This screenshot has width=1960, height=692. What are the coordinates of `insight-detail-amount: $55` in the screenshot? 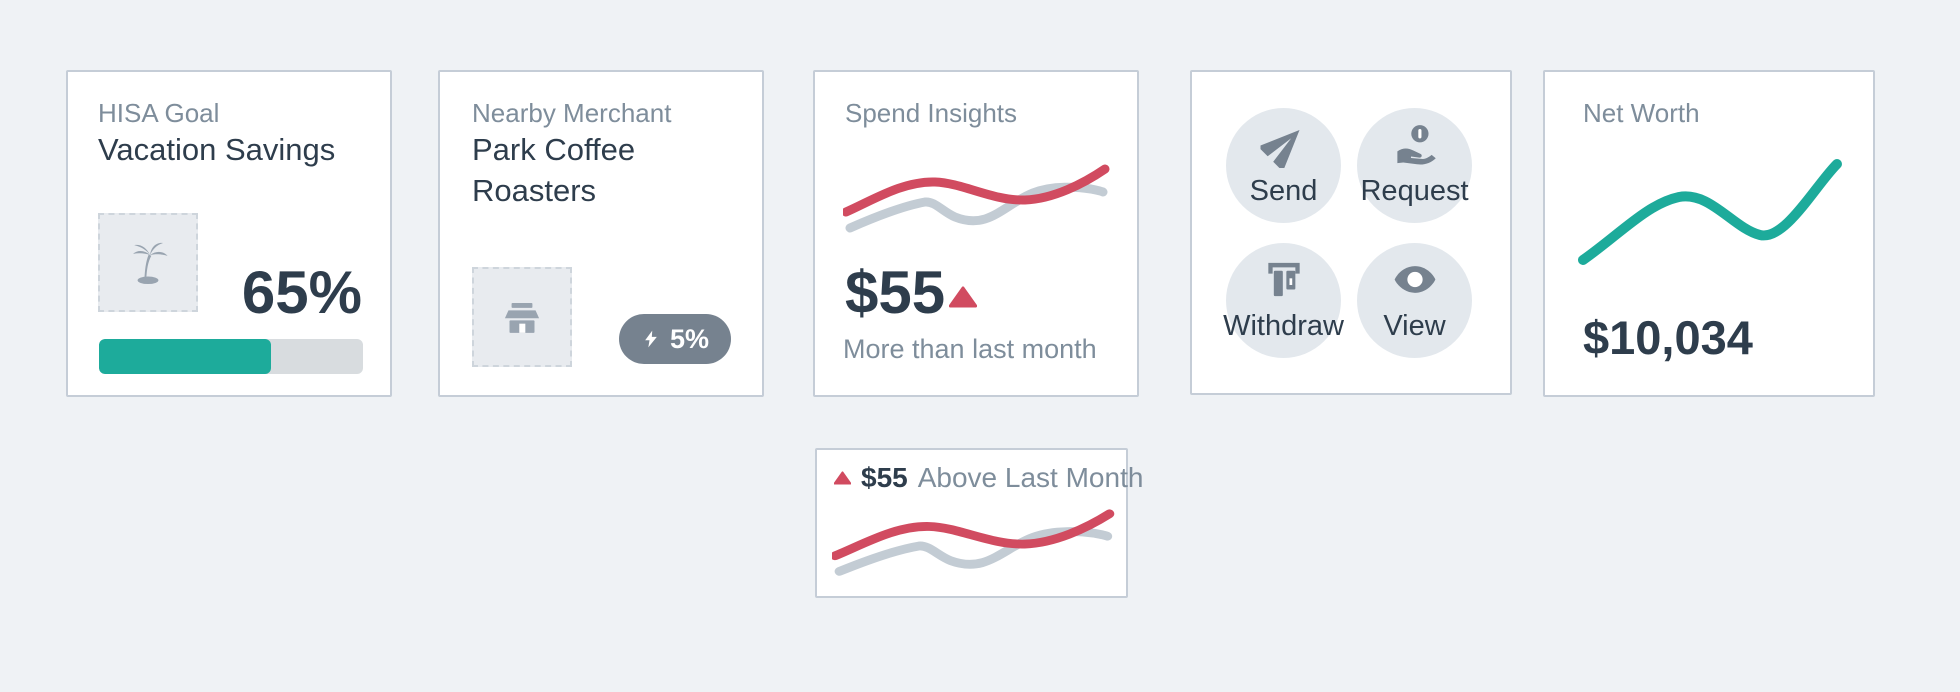 It's located at (884, 477).